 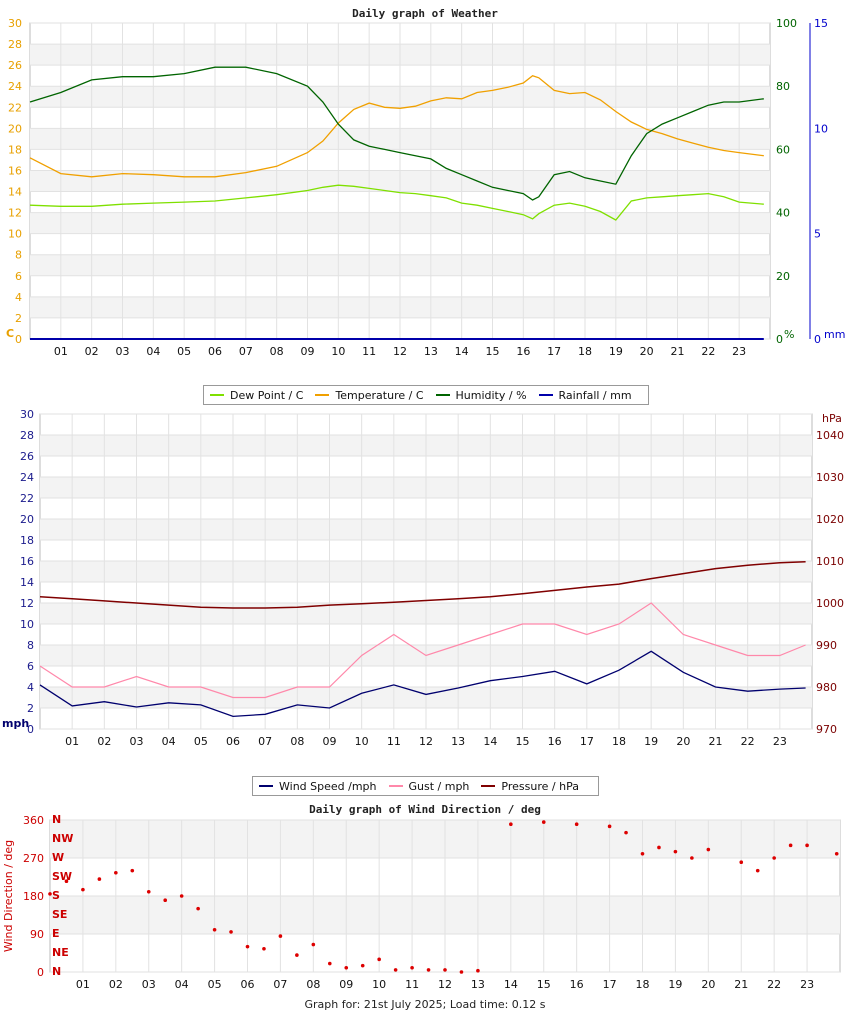 What do you see at coordinates (15, 170) in the screenshot?
I see `y-left-tick-label: 16` at bounding box center [15, 170].